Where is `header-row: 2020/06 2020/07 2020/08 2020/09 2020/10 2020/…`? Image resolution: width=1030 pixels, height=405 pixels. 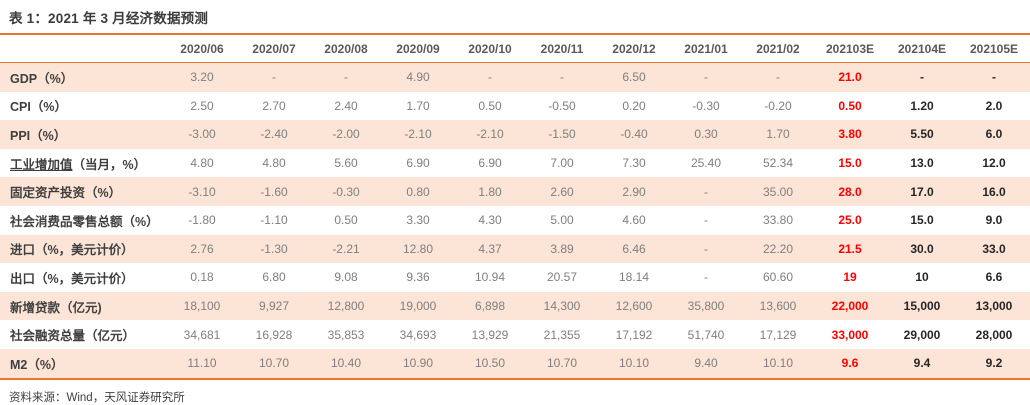
header-row: 2020/06 2020/07 2020/08 2020/09 2020/10 2020/… is located at coordinates (515, 48).